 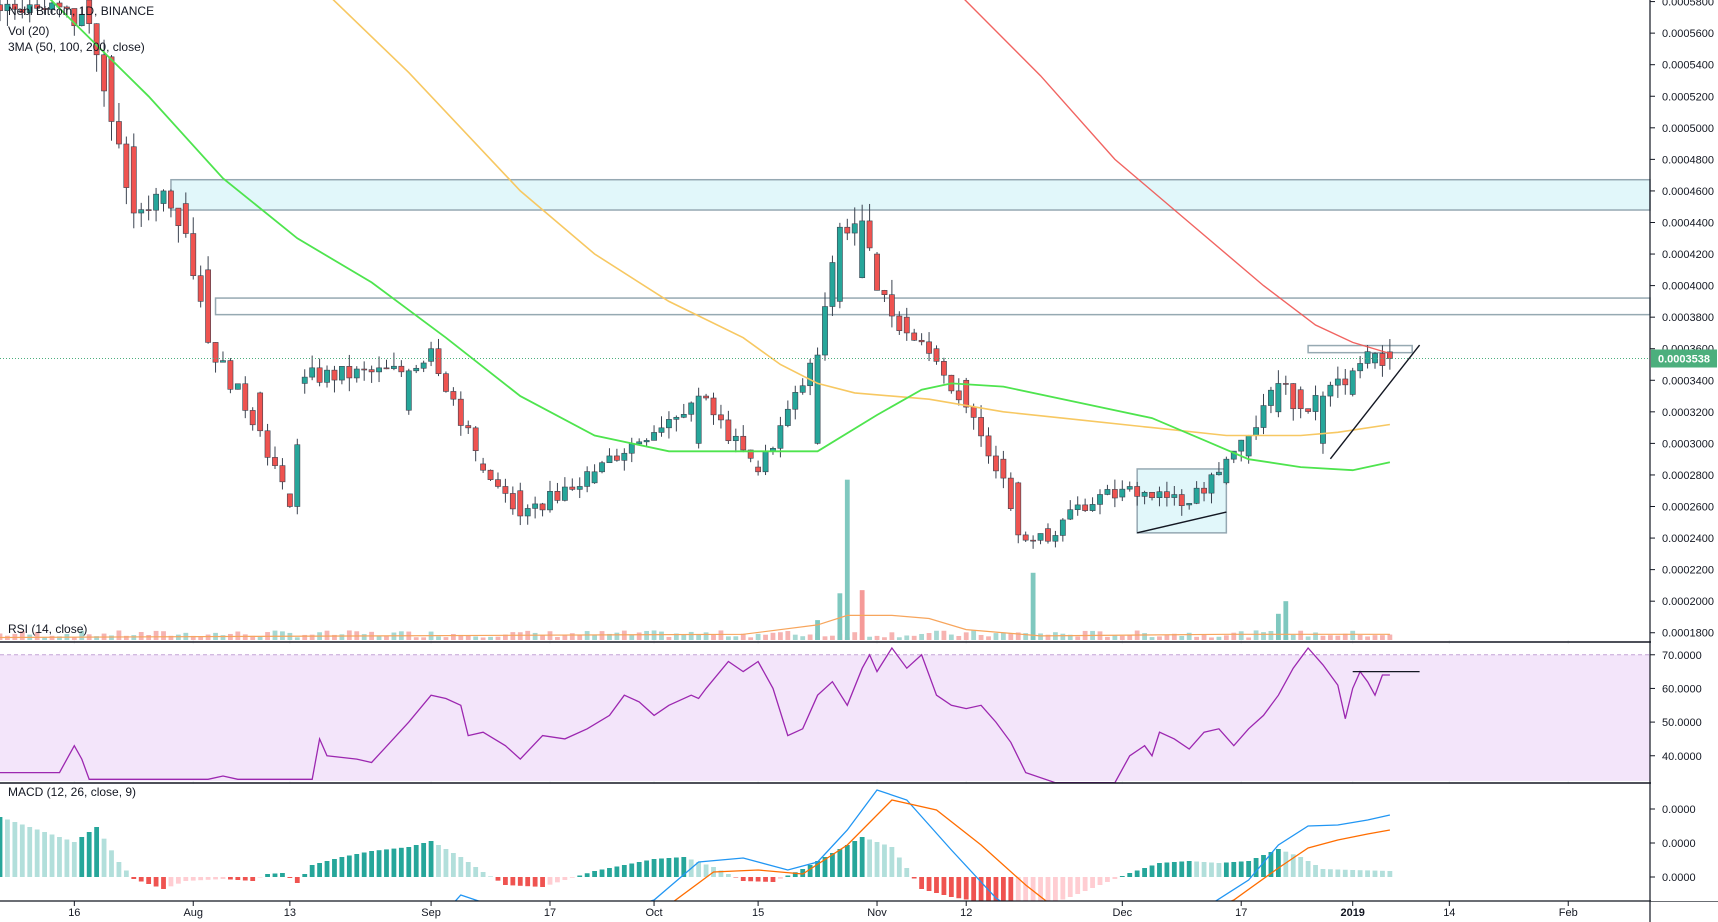 I want to click on time-axis-label: 2019, so click(x=1352, y=913).